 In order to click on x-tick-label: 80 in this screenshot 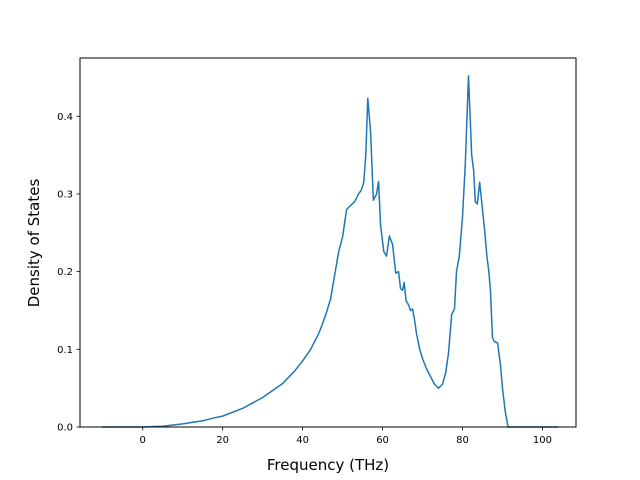, I will do `click(462, 440)`.